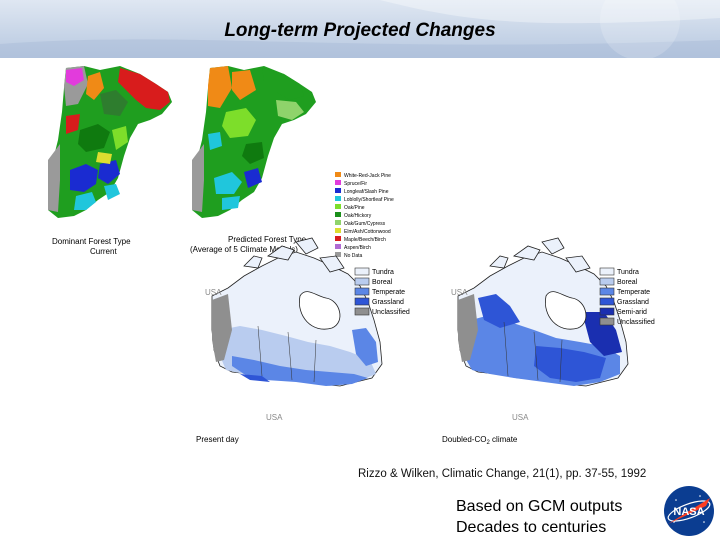  What do you see at coordinates (488, 443) in the screenshot?
I see `doubled-co2-label-subscript: 2` at bounding box center [488, 443].